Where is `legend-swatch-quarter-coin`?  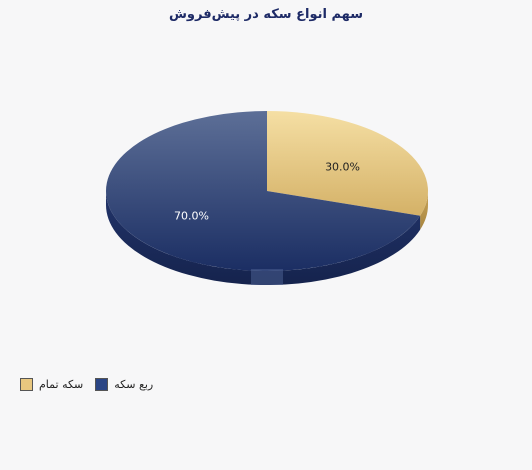 legend-swatch-quarter-coin is located at coordinates (102, 384).